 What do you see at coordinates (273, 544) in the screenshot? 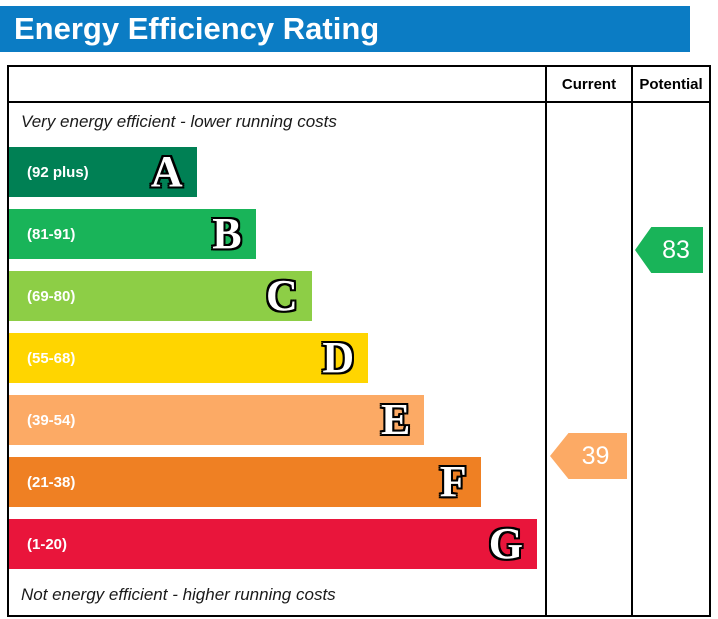
I see `band-g-bar: (1-20) G` at bounding box center [273, 544].